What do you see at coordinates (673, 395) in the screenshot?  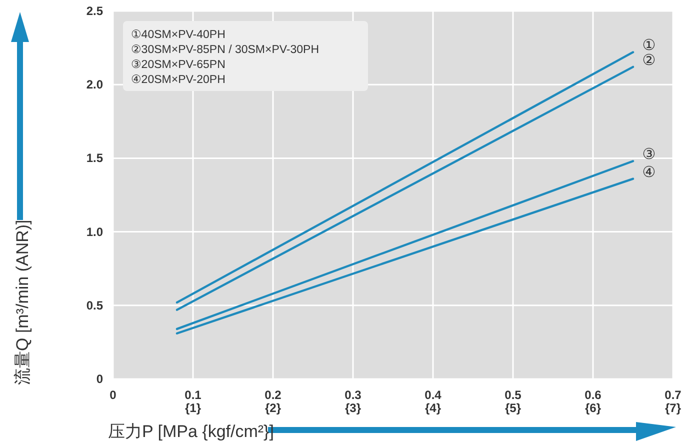 I see `x-tick-label: 0.7` at bounding box center [673, 395].